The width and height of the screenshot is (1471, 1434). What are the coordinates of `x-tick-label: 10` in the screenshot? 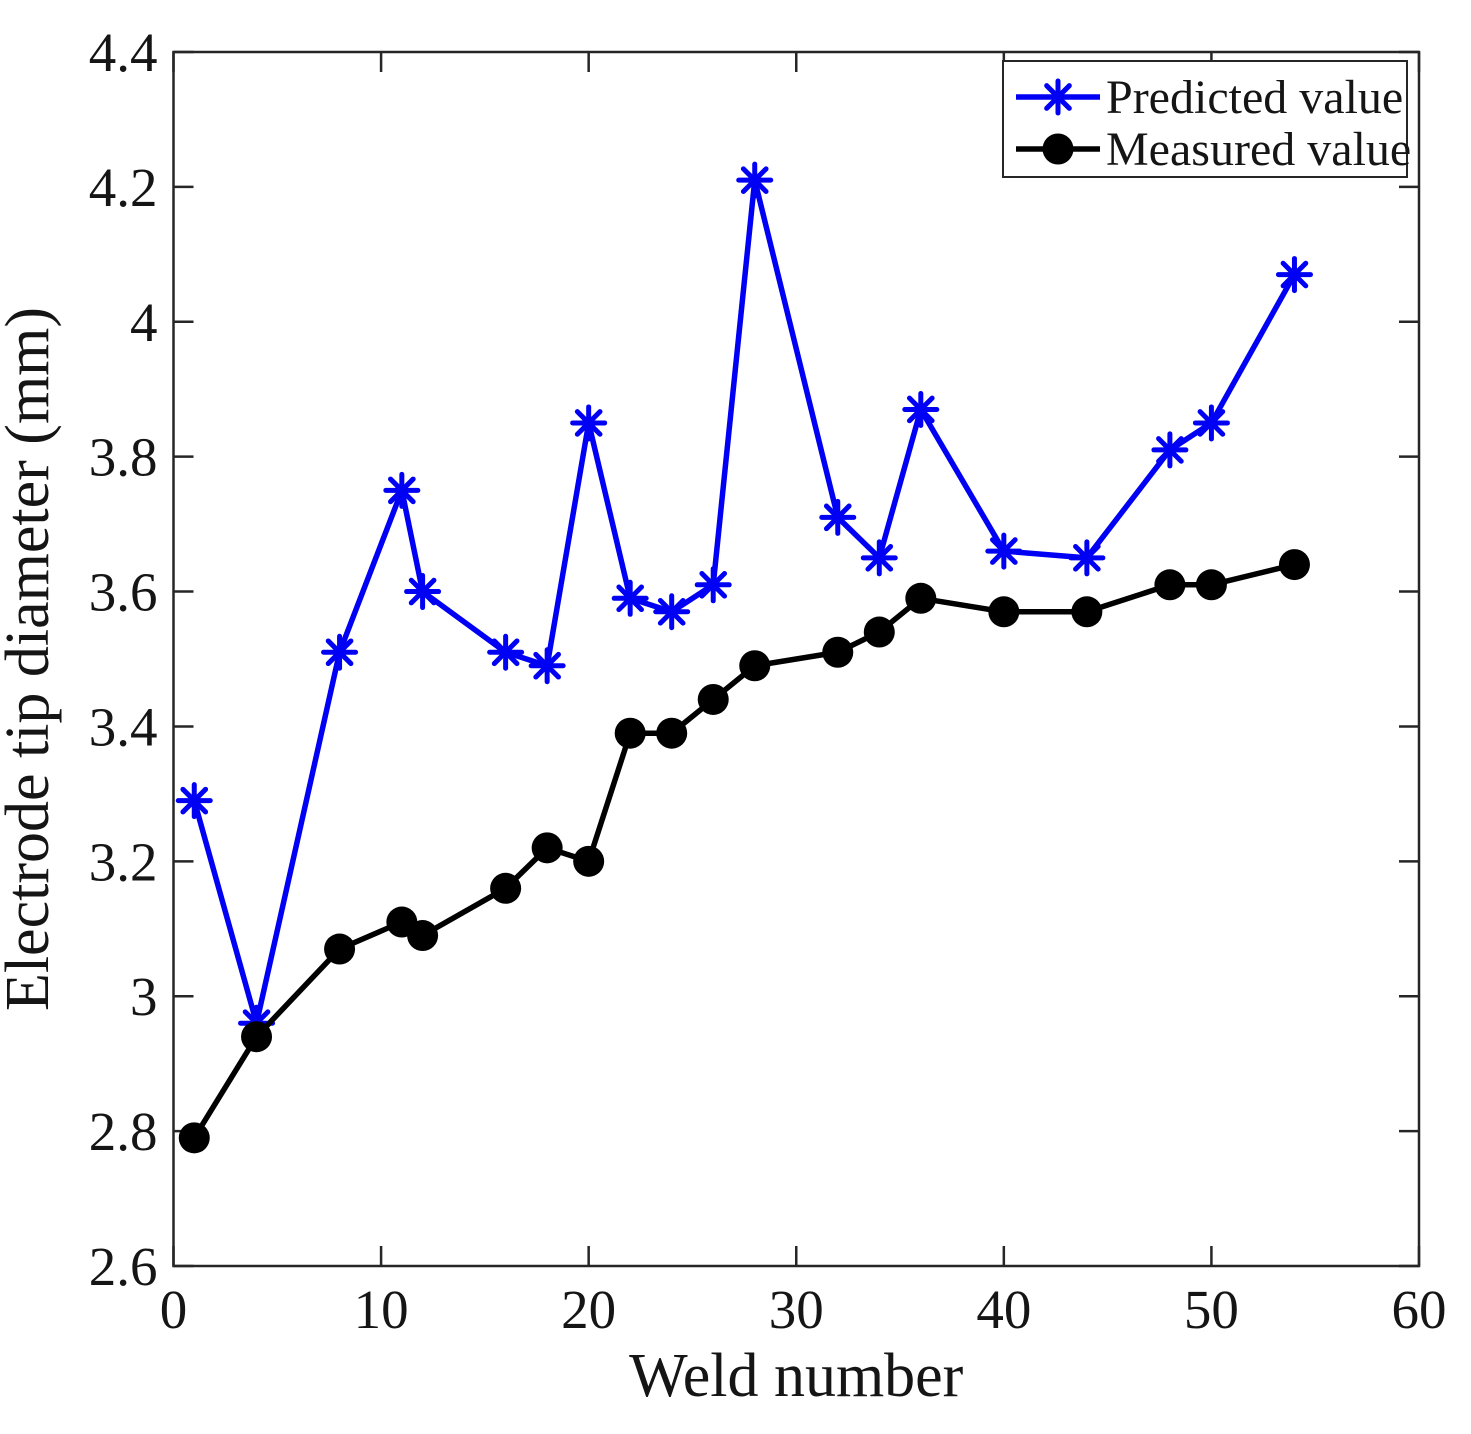 It's located at (381, 1309).